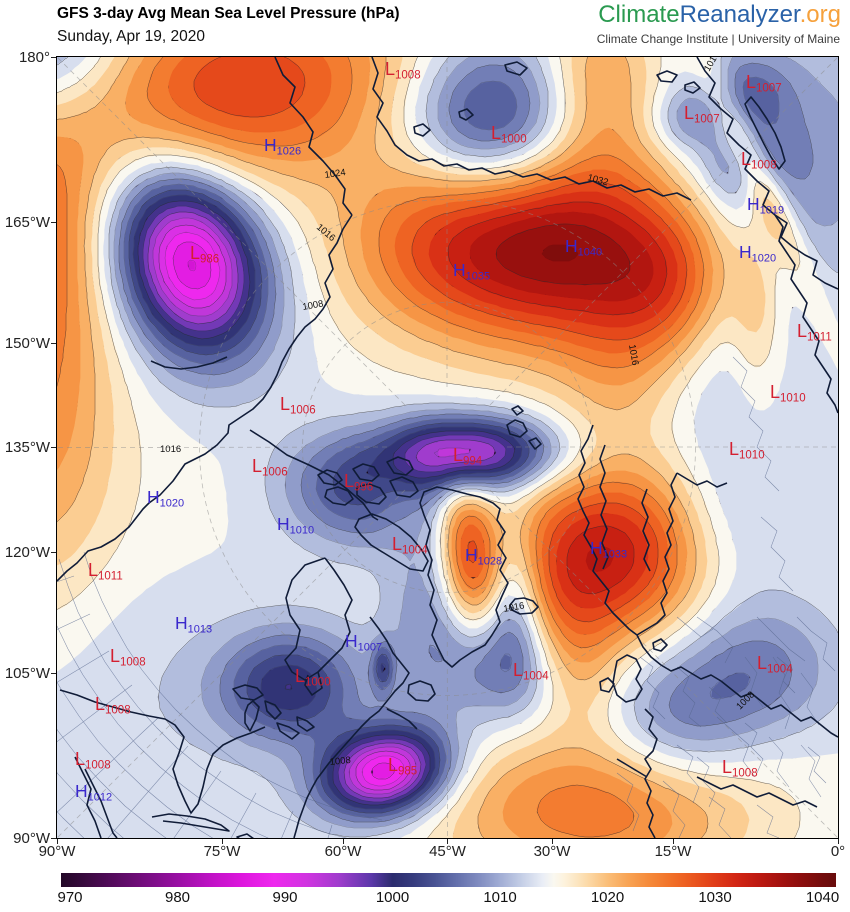 This screenshot has width=850, height=912. Describe the element at coordinates (765, 205) in the screenshot. I see `svg-text: H1019` at that location.